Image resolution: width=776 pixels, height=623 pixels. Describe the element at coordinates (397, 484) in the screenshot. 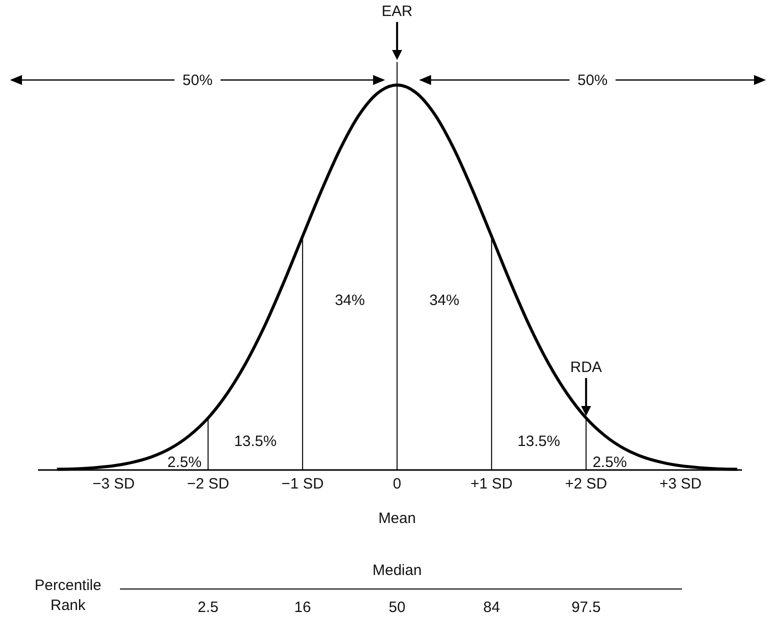

I see `x-tick-label: 0` at that location.